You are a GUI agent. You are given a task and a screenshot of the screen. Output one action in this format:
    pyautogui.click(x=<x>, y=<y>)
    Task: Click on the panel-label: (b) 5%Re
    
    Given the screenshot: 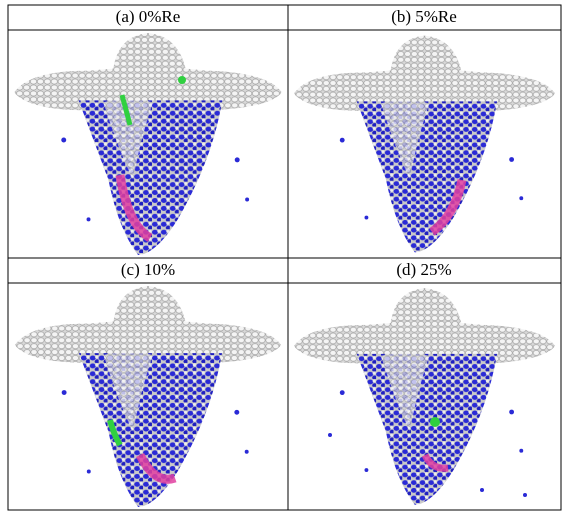 What is the action you would take?
    pyautogui.click(x=424, y=16)
    